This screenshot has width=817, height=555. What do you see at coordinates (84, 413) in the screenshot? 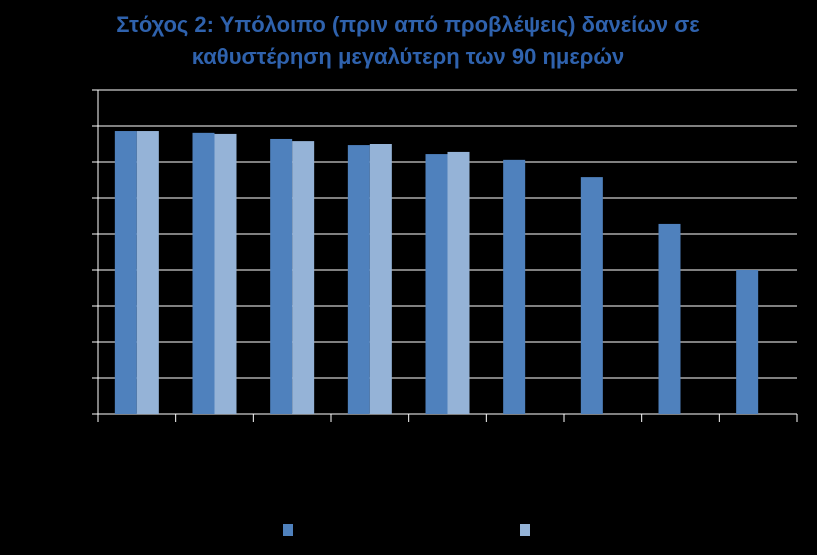
I see `y-tick-label: 0` at bounding box center [84, 413].